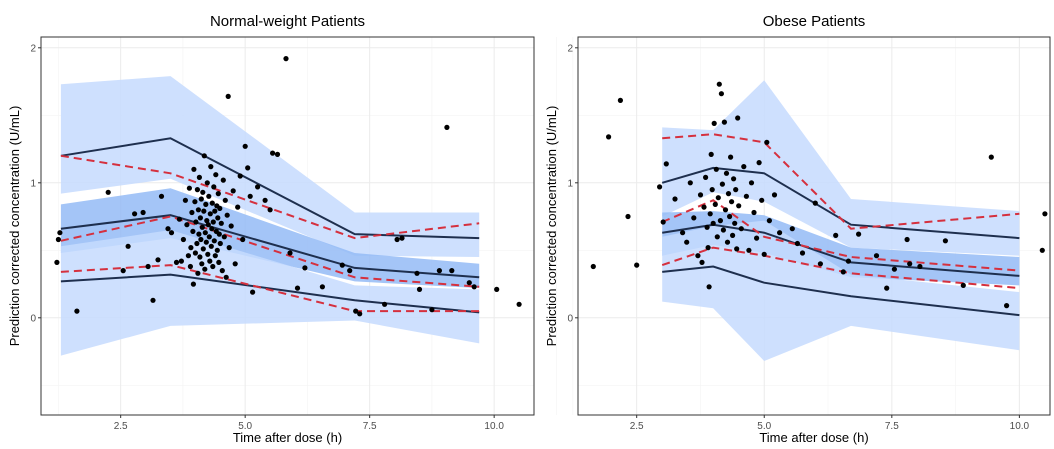 The width and height of the screenshot is (1054, 449). What do you see at coordinates (287, 21) in the screenshot?
I see `panel-title: Normal-weight Patients` at bounding box center [287, 21].